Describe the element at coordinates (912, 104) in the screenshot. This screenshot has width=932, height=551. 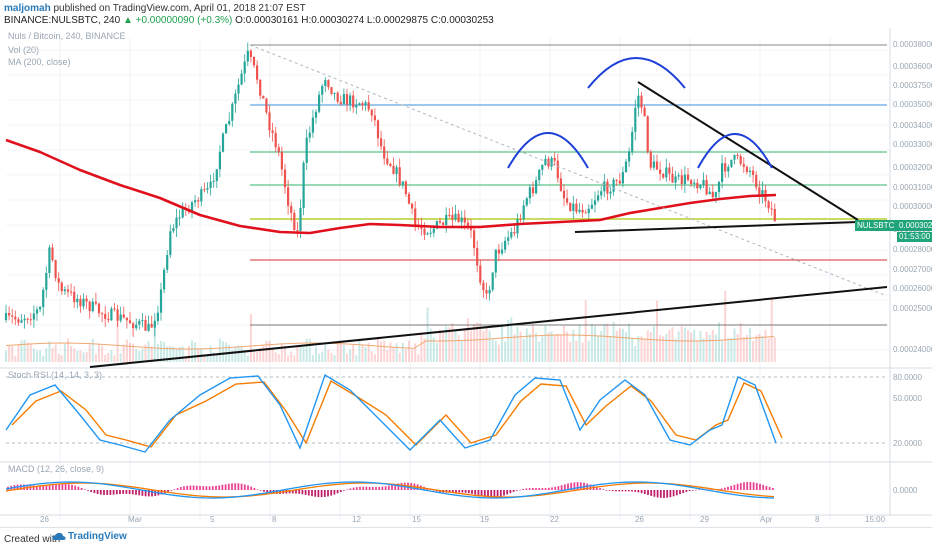
I see `price-axis-tick: 0.00035000` at that location.